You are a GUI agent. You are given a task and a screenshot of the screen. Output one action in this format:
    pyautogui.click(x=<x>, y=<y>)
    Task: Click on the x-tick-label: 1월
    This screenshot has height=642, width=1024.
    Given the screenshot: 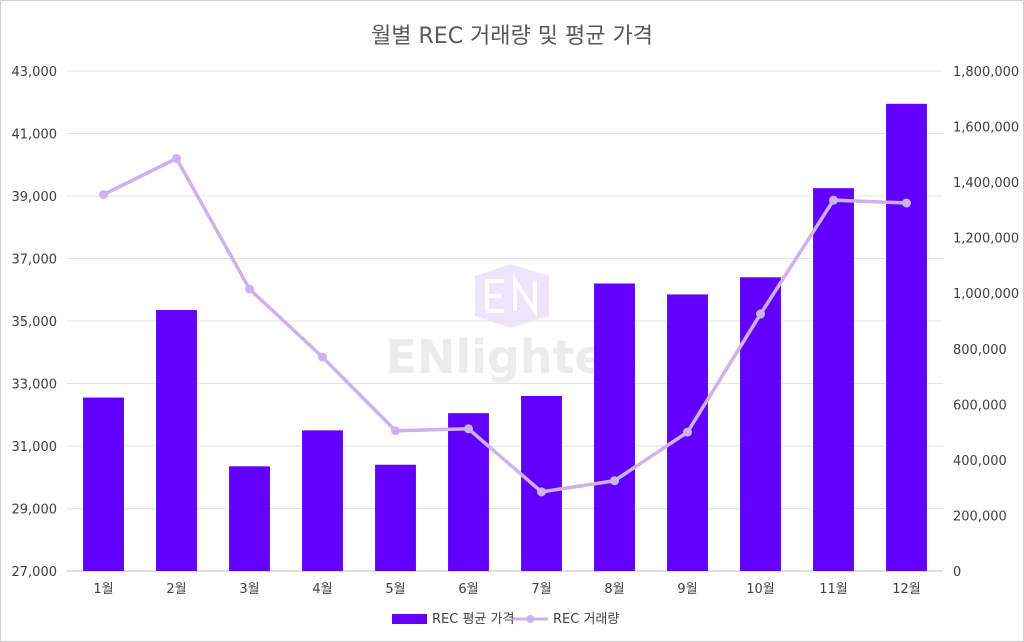 What is the action you would take?
    pyautogui.click(x=103, y=589)
    